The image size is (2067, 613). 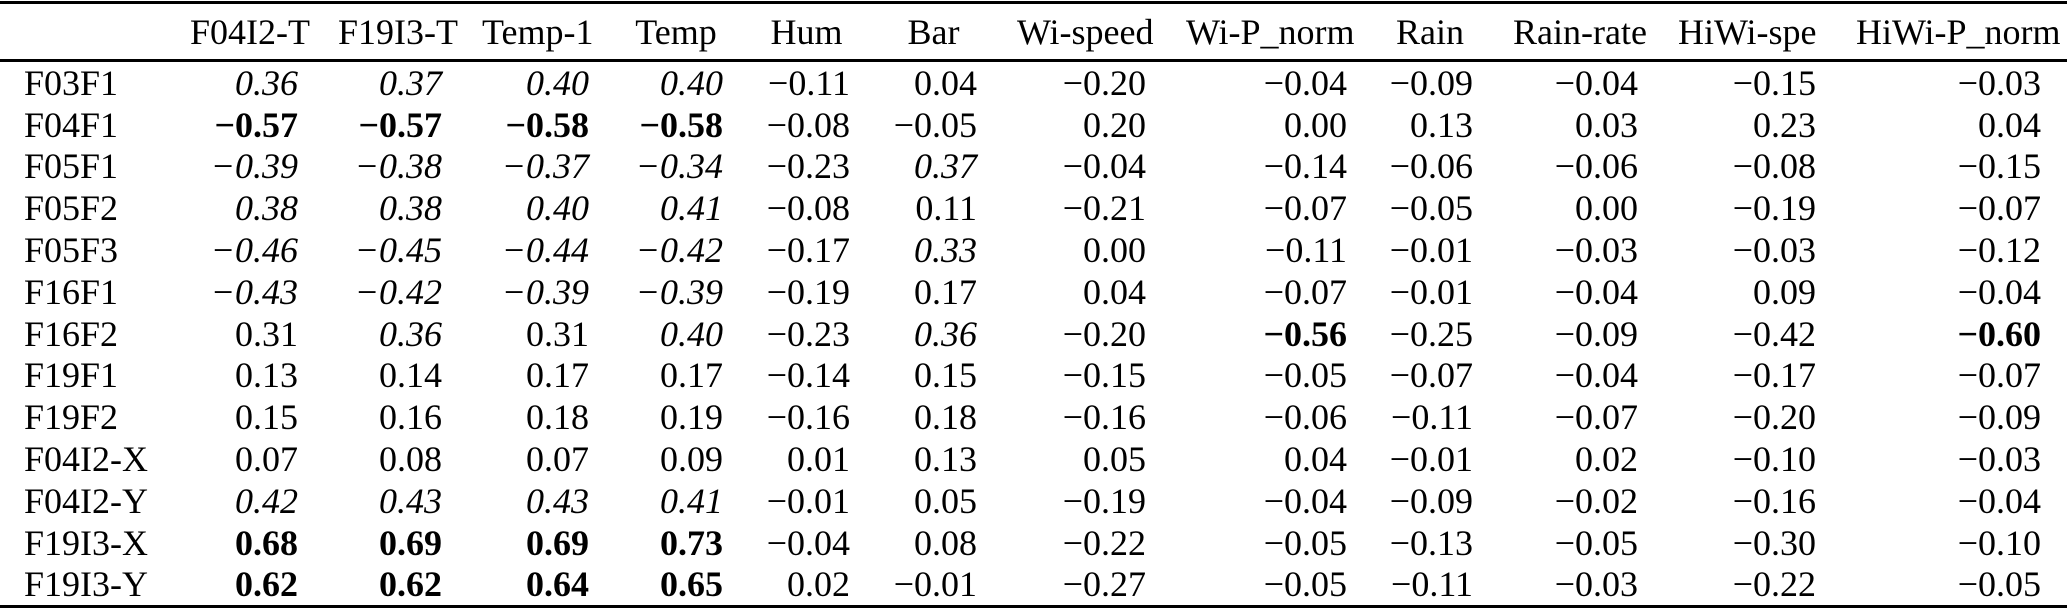 I want to click on table-cell: −0.23, so click(x=808, y=166).